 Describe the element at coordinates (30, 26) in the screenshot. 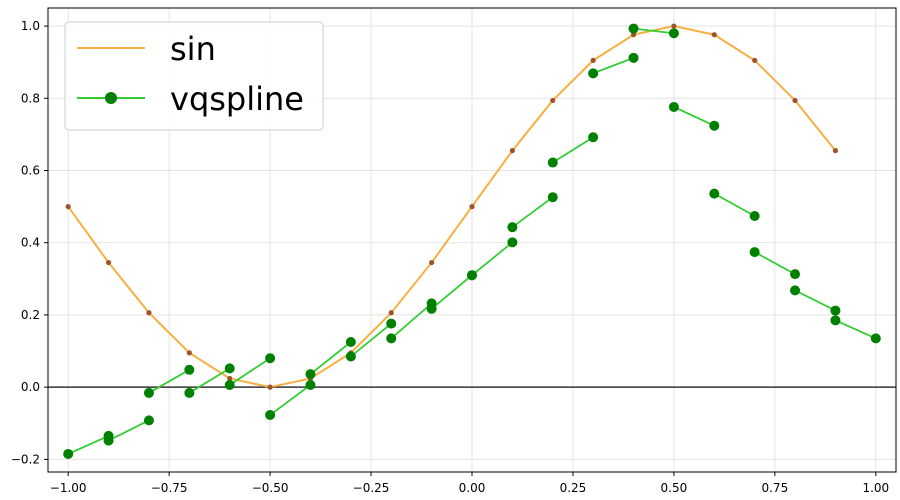

I see `y-tick-label: 1.0` at that location.